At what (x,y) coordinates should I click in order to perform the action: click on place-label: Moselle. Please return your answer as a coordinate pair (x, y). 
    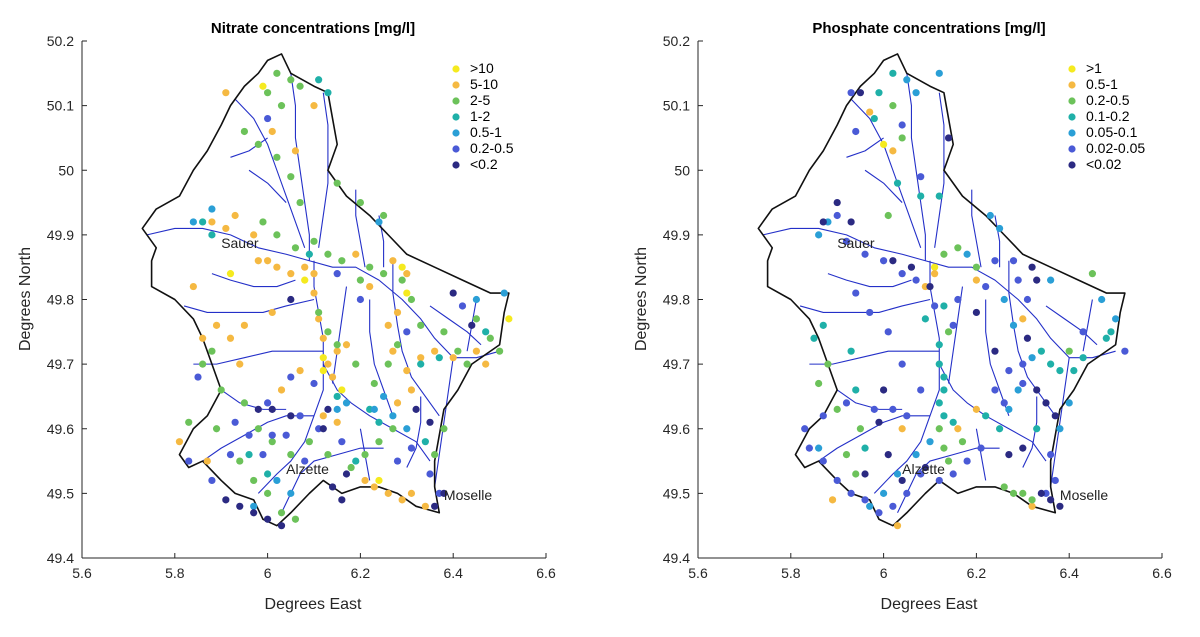
    Looking at the image, I should click on (468, 495).